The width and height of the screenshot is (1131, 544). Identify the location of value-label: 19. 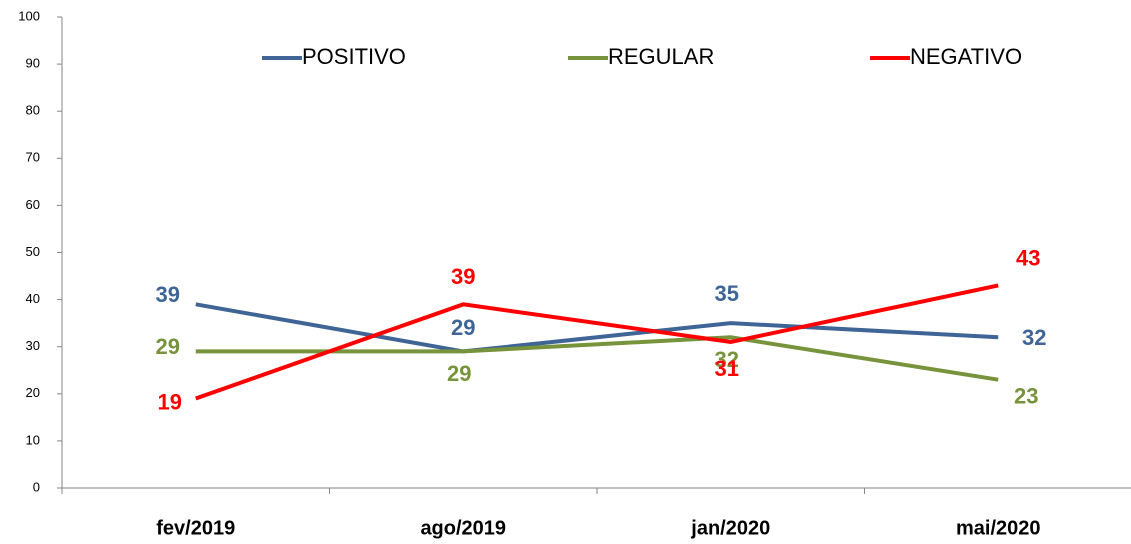
(170, 401).